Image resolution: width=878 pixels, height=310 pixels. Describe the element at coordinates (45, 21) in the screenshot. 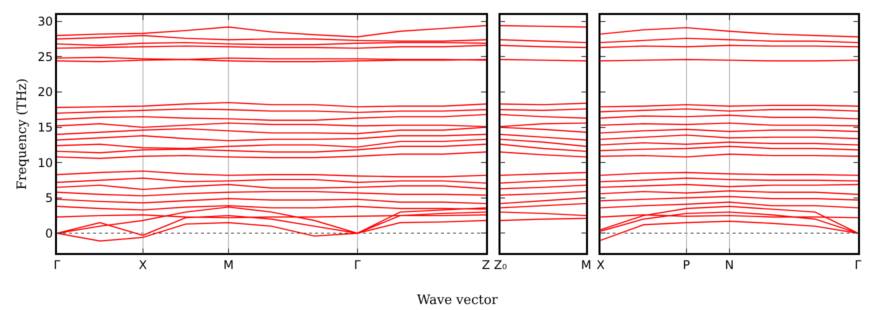

I see `y-tick-label: 30` at that location.